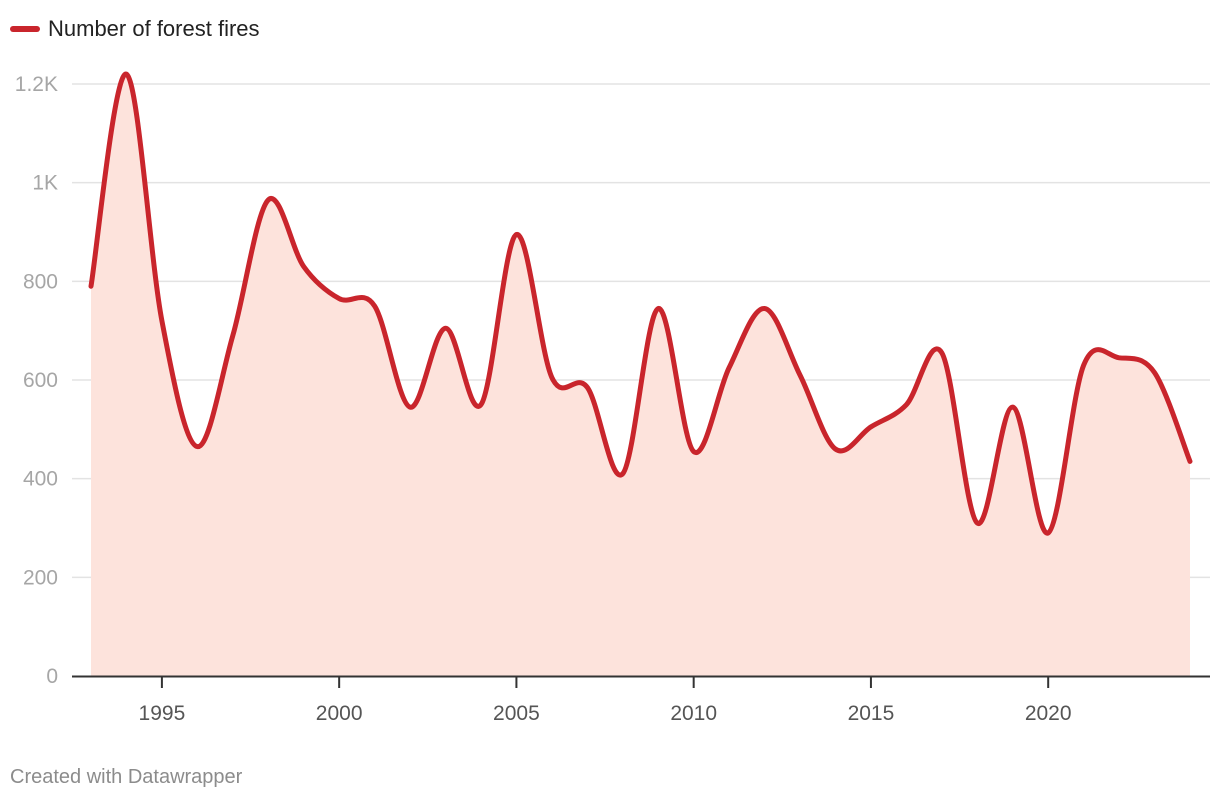 The width and height of the screenshot is (1220, 802). I want to click on data-point-1995, so click(162, 321).